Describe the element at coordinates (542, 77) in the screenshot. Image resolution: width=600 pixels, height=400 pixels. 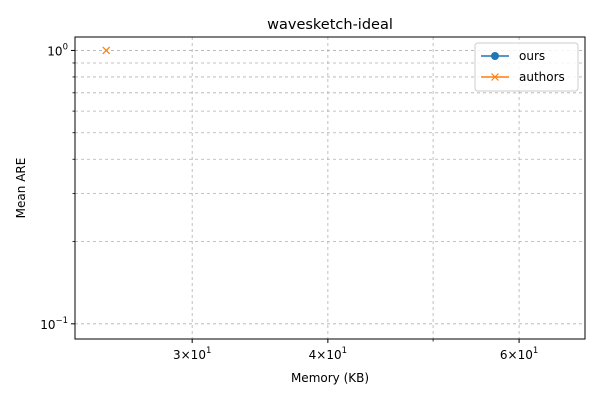
I see `legend-label-authors: authors` at that location.